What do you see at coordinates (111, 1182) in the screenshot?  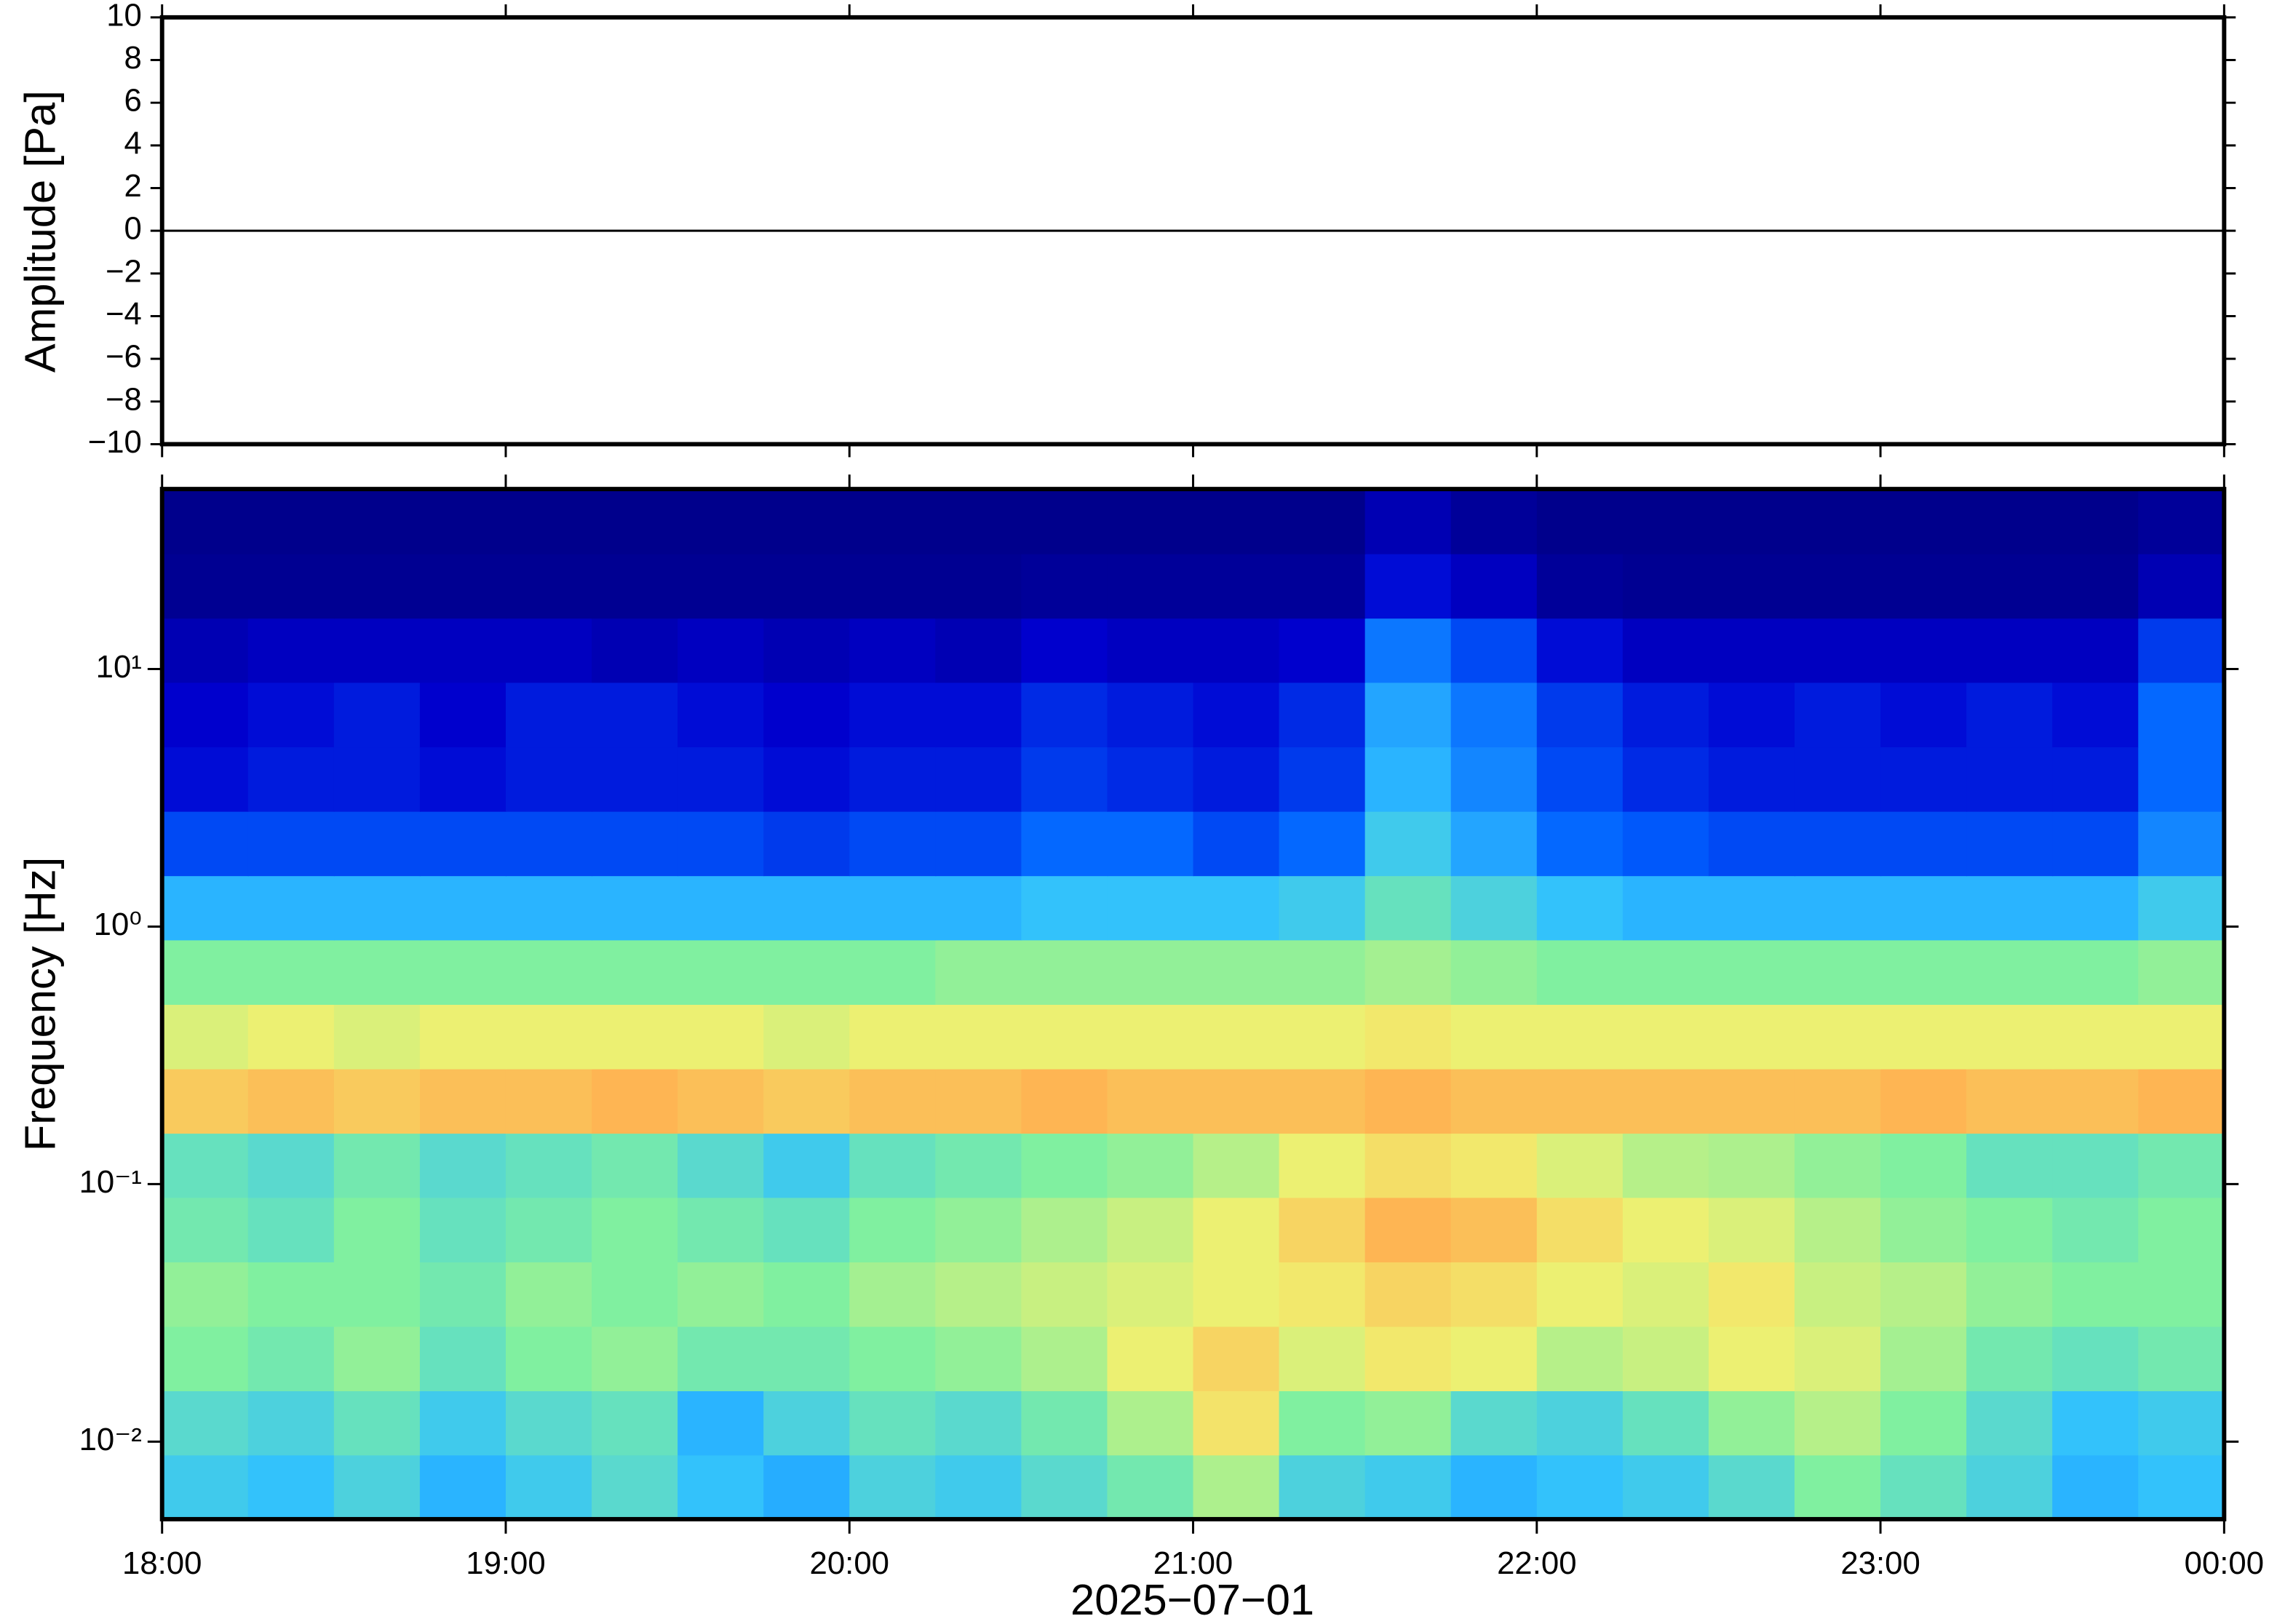 I see `y-tick-label: 10⁻¹` at bounding box center [111, 1182].